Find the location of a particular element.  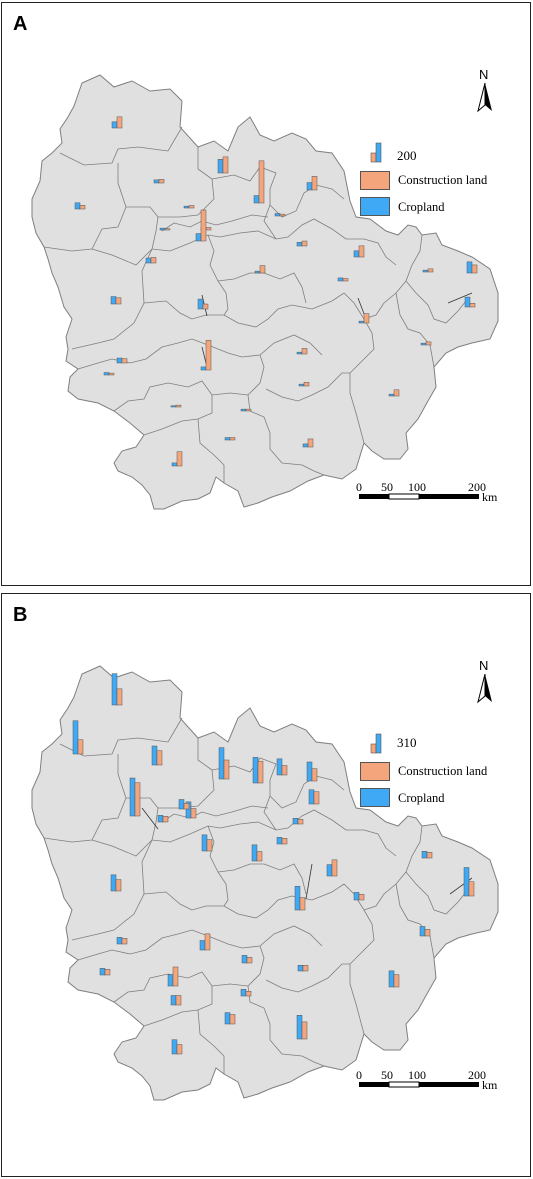

scale-bar-graphic is located at coordinates (419, 496).